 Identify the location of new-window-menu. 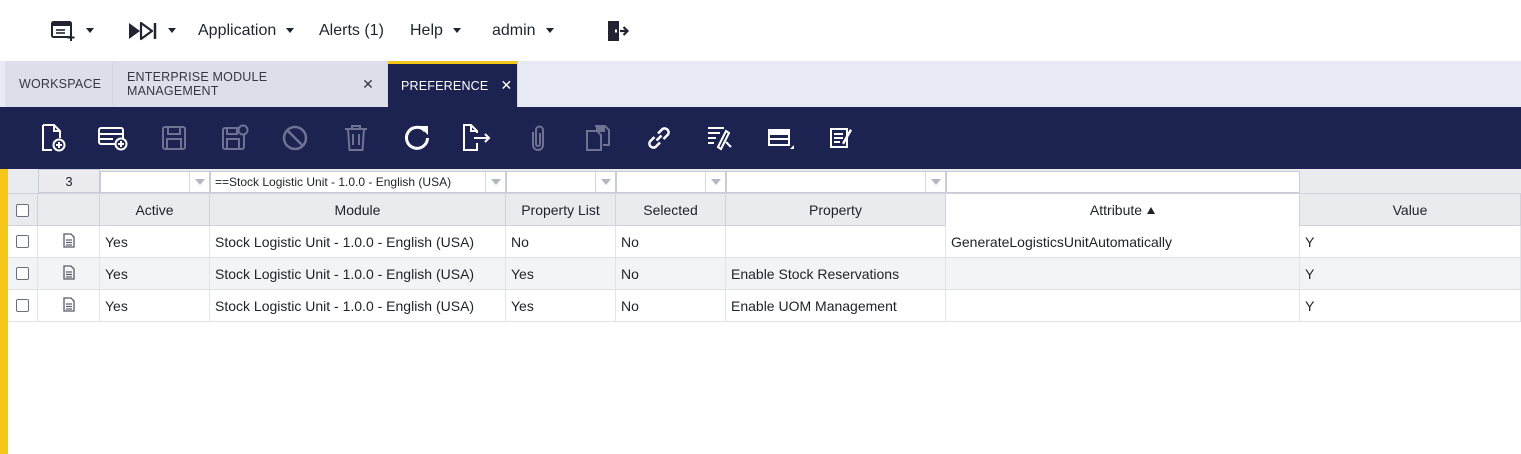
(72, 30).